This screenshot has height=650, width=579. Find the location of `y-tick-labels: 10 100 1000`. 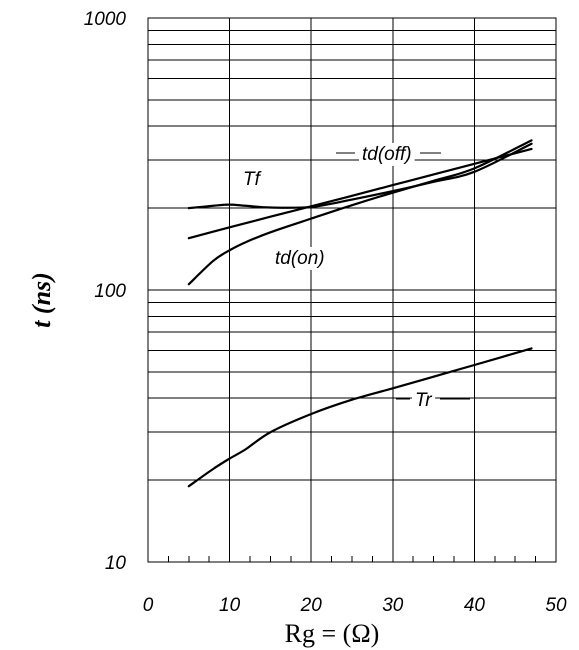

y-tick-labels: 10 100 1000 is located at coordinates (105, 291).